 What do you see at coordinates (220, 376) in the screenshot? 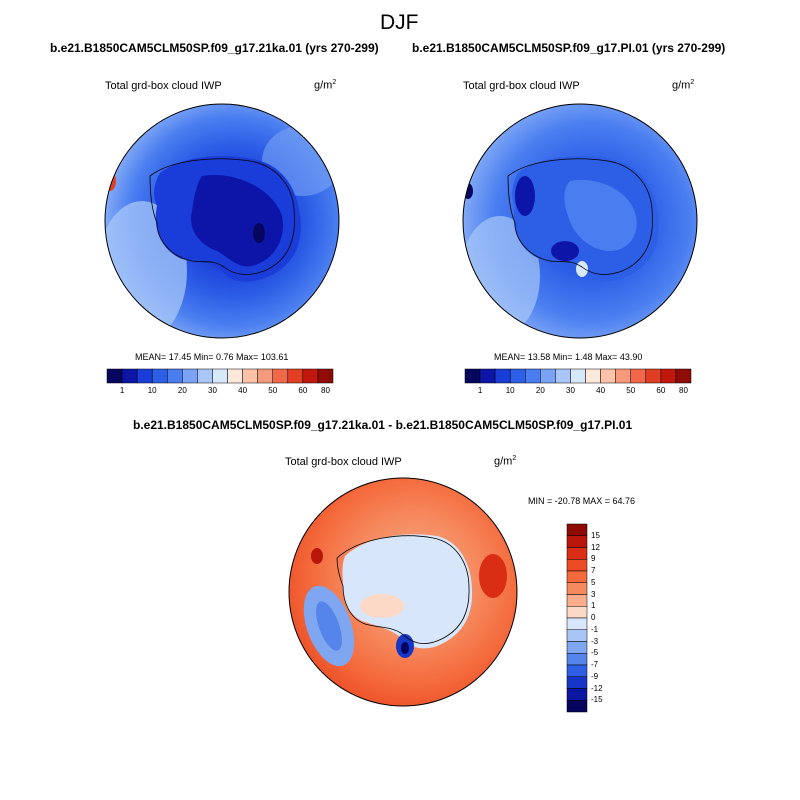
I see `panel1-colorbar` at bounding box center [220, 376].